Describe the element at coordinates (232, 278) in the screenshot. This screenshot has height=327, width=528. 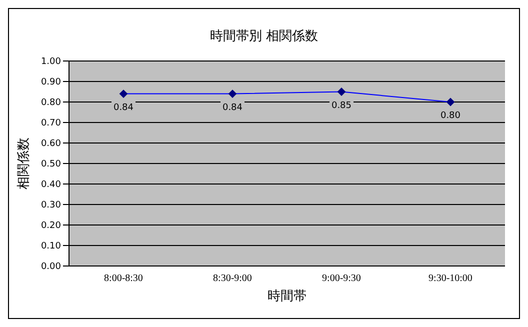
I see `x-tick-label: 8:30-9:00` at that location.